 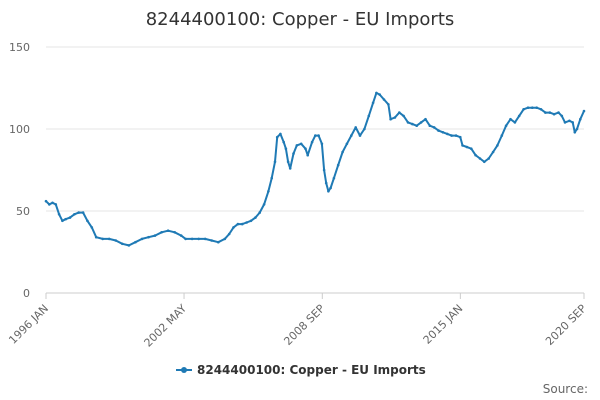 I want to click on x-tick-label: 2002 MAY, so click(x=166, y=326).